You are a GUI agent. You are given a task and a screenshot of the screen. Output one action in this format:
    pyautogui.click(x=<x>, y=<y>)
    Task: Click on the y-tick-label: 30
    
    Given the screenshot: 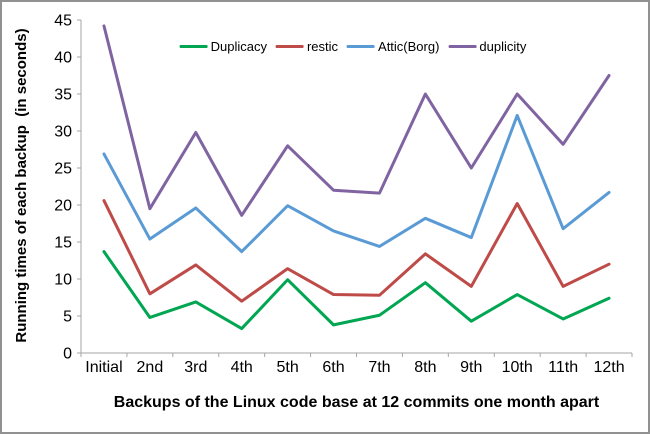 What is the action you would take?
    pyautogui.click(x=63, y=132)
    